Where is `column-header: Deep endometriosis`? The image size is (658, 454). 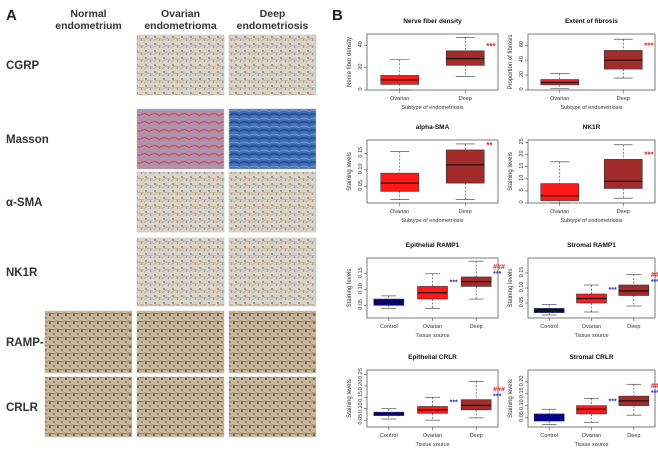
column-header: Deep endometriosis is located at coordinates (273, 20).